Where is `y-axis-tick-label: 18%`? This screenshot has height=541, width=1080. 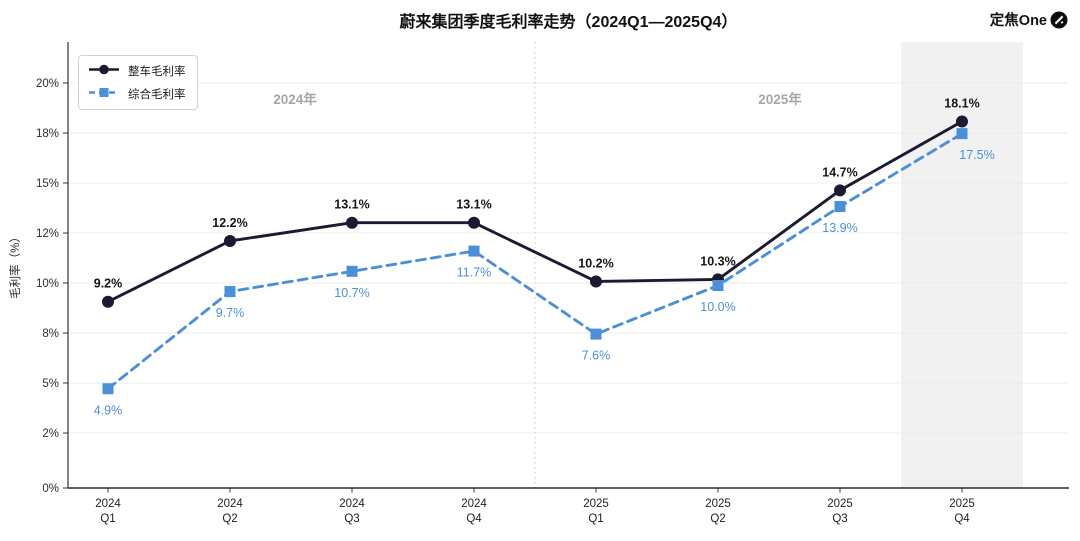
y-axis-tick-label: 18% is located at coordinates (47, 134).